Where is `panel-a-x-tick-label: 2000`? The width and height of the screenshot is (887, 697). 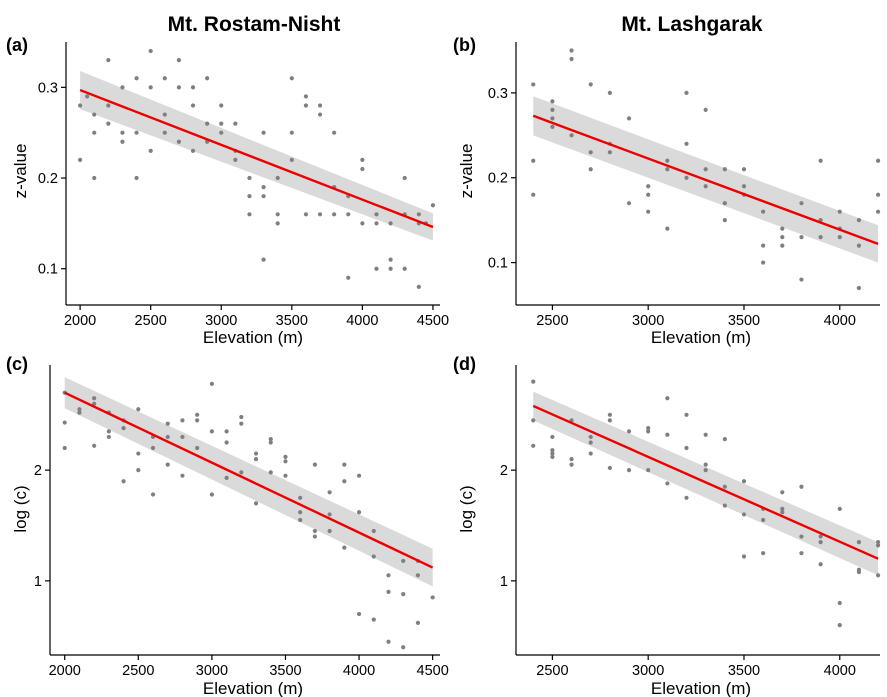 panel-a-x-tick-label: 2000 is located at coordinates (80, 321).